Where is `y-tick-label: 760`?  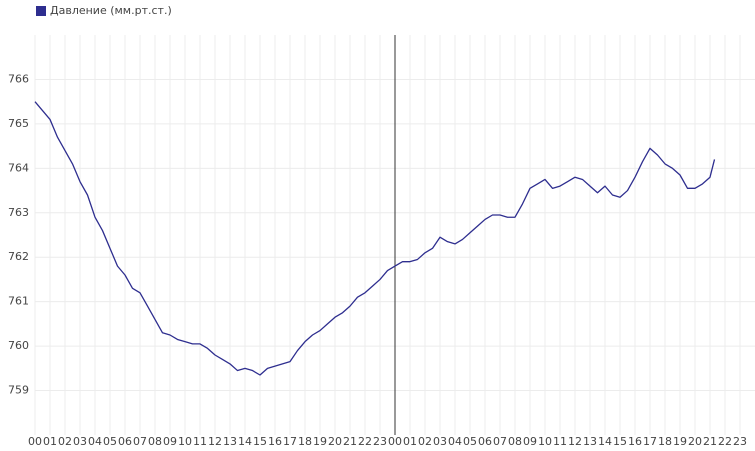 y-tick-label: 760 is located at coordinates (18, 345).